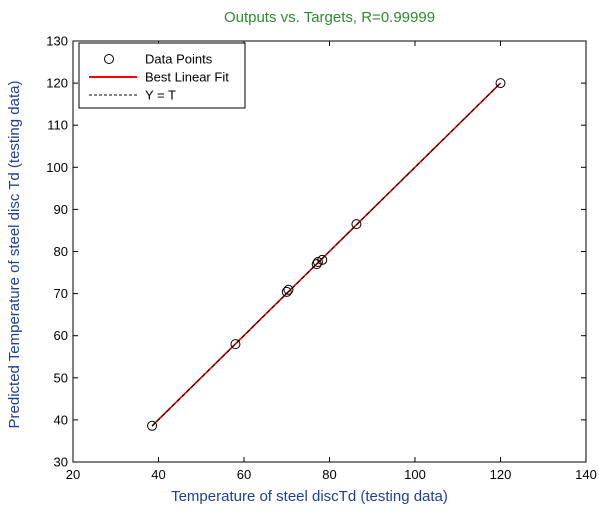  Describe the element at coordinates (57, 167) in the screenshot. I see `y-tick-label: 100` at that location.